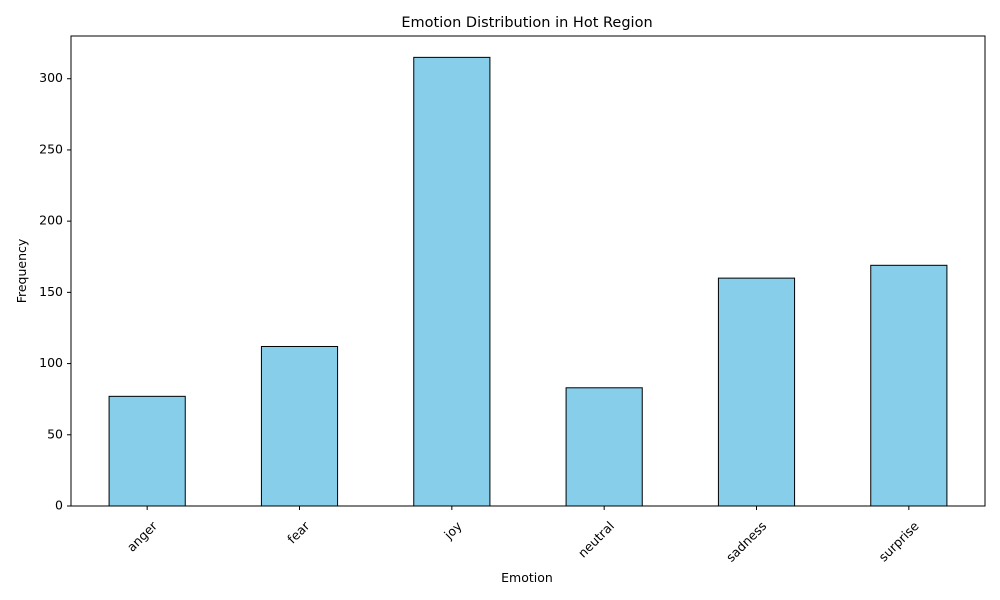 The image size is (1000, 600). I want to click on y-tick-label: 50, so click(55, 433).